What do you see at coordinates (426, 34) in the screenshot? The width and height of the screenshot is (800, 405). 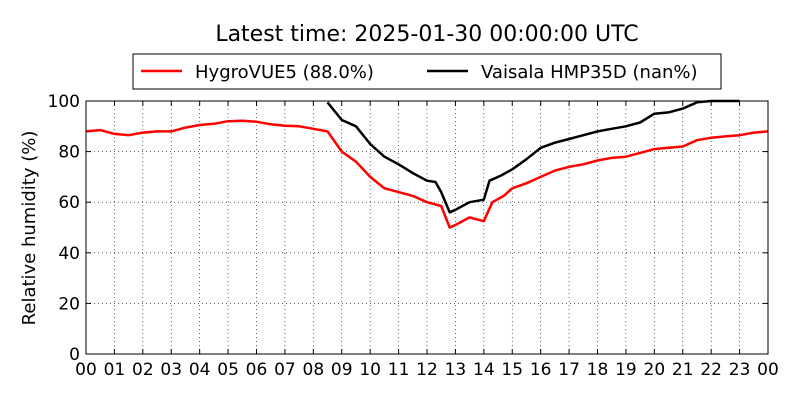 I see `chart-title: Latest time: 2025-01-30 00:00:00 UTC` at bounding box center [426, 34].